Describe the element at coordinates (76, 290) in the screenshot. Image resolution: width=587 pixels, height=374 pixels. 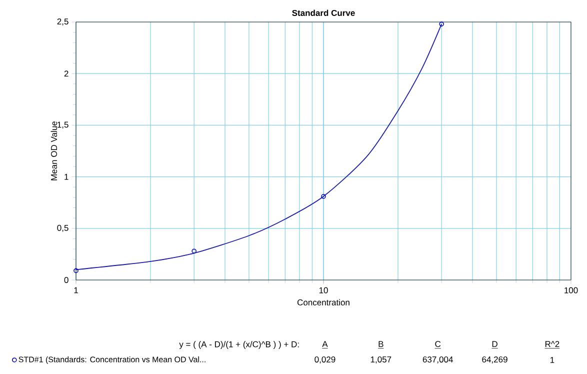
I see `x-tick-label: 1` at that location.